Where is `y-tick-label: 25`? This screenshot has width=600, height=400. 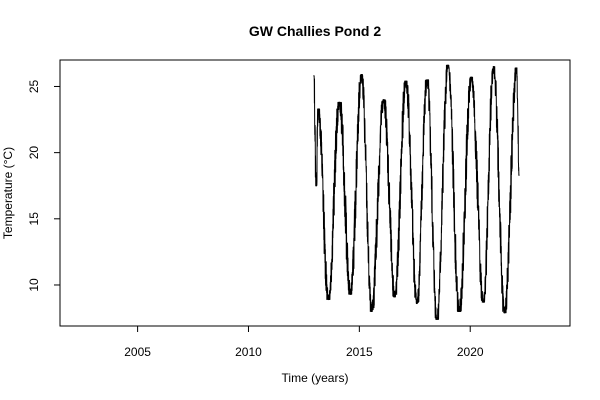 y-tick-label: 25 is located at coordinates (34, 86).